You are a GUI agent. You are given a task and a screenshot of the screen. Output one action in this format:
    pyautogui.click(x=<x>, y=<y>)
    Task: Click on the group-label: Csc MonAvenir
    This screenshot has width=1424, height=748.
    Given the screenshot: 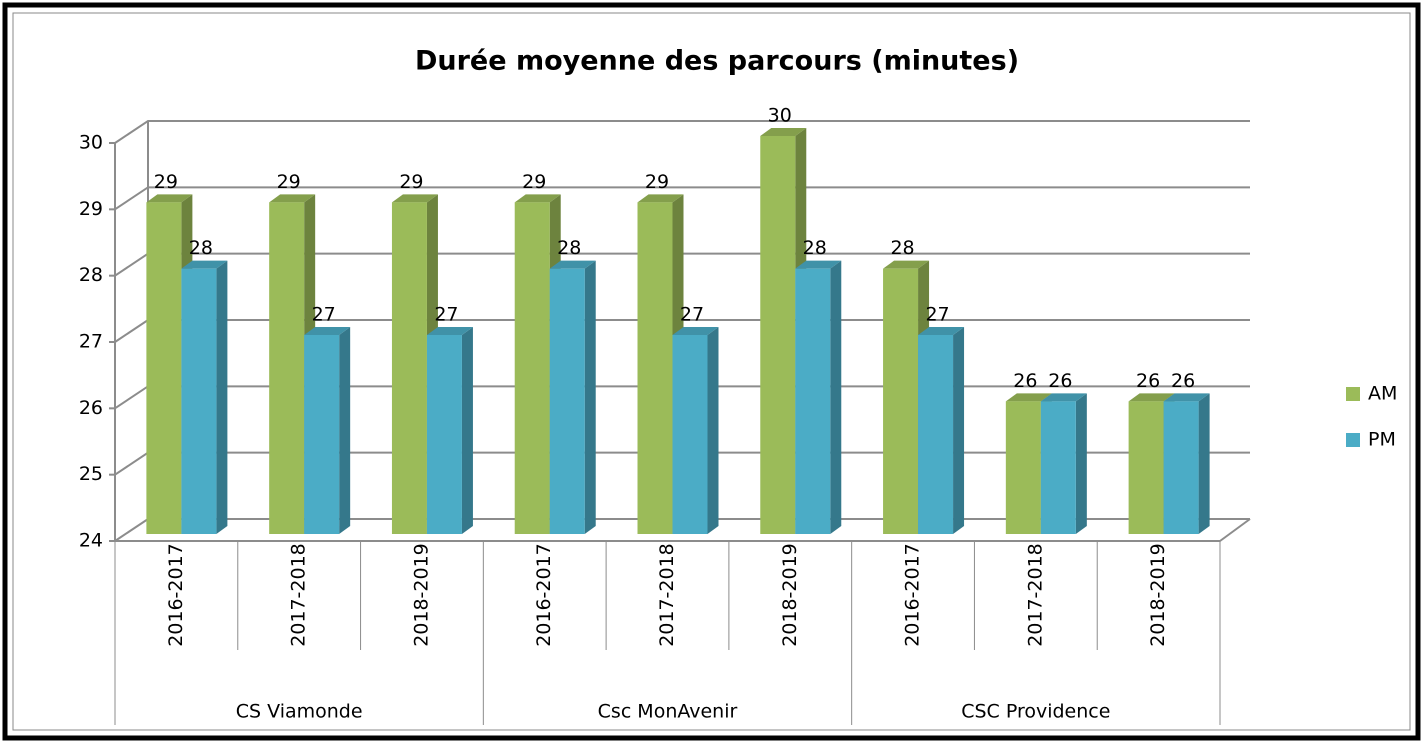 What is the action you would take?
    pyautogui.click(x=668, y=712)
    